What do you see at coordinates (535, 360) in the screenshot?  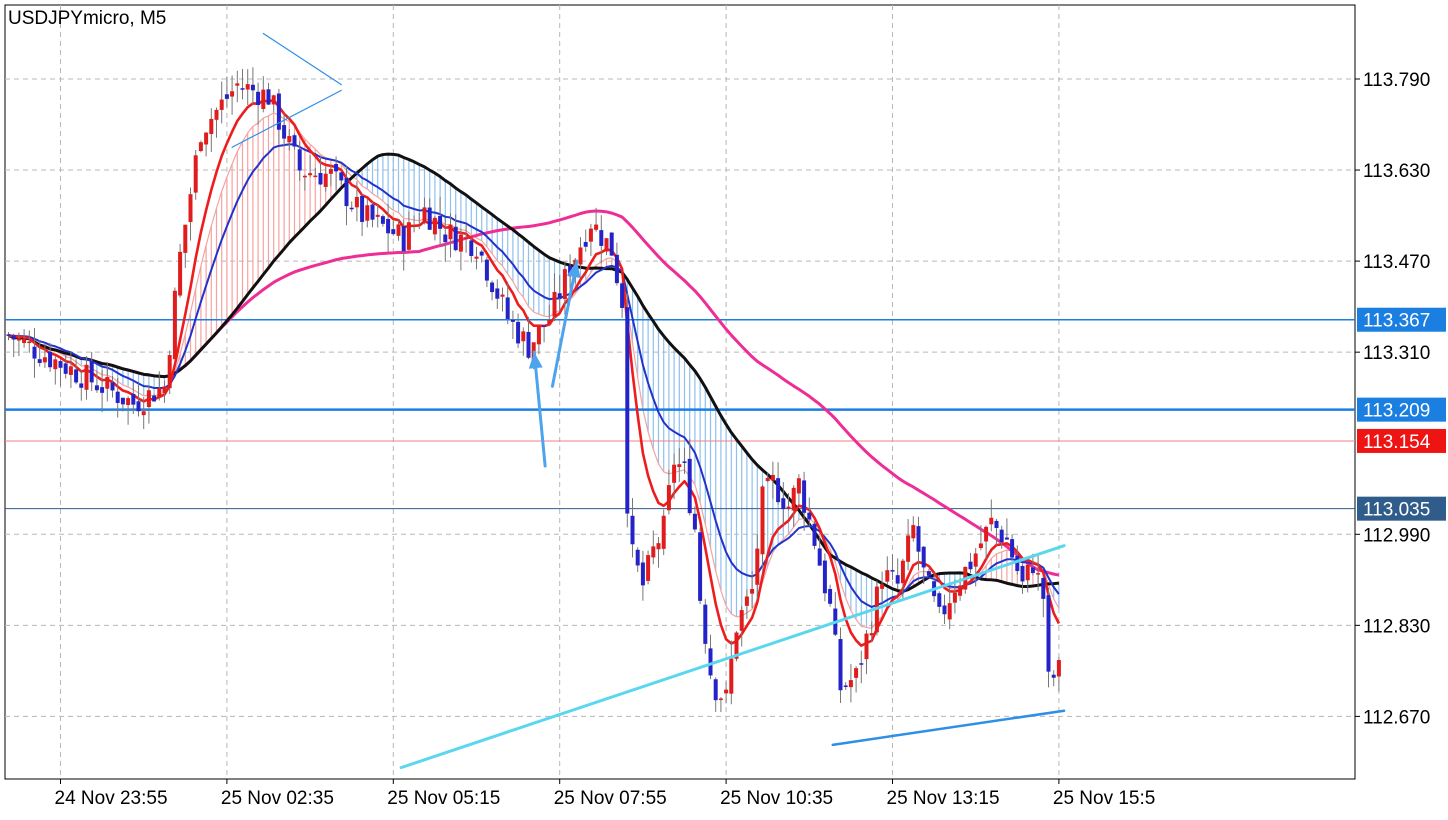 I see `arrow-head` at bounding box center [535, 360].